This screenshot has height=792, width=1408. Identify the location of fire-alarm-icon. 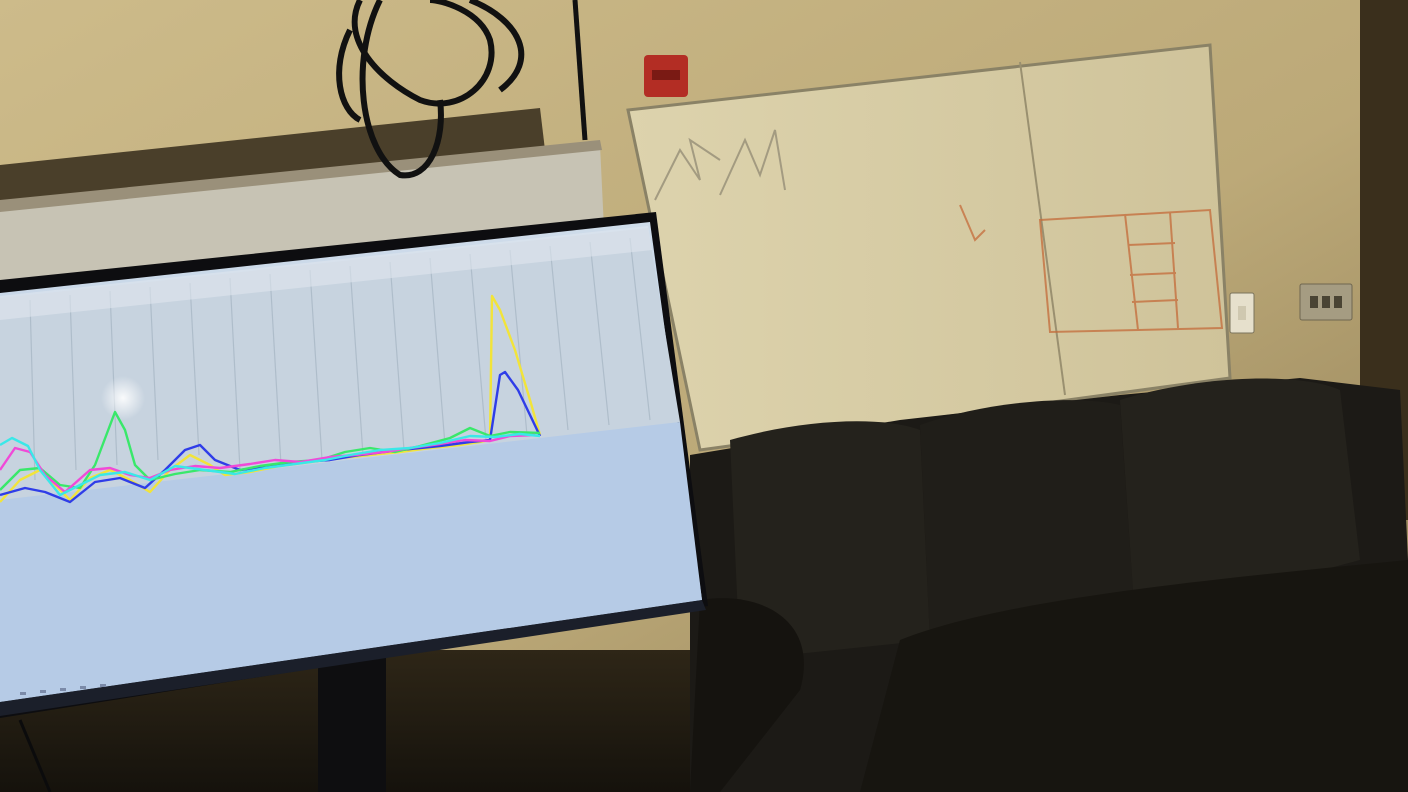
(666, 76).